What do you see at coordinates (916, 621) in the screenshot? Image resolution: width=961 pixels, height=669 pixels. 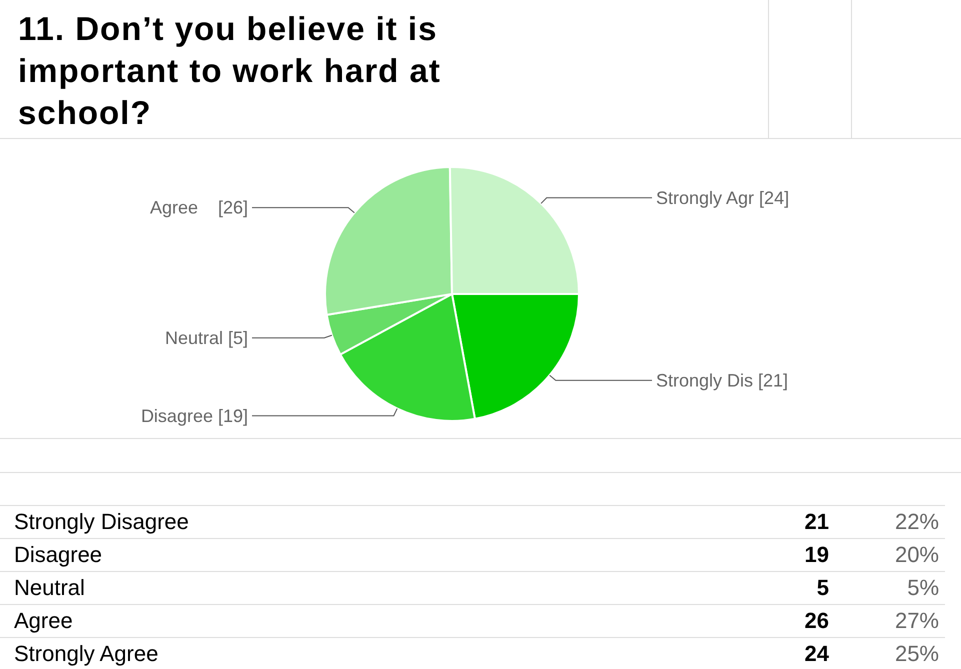 I see `data-label: 27%` at bounding box center [916, 621].